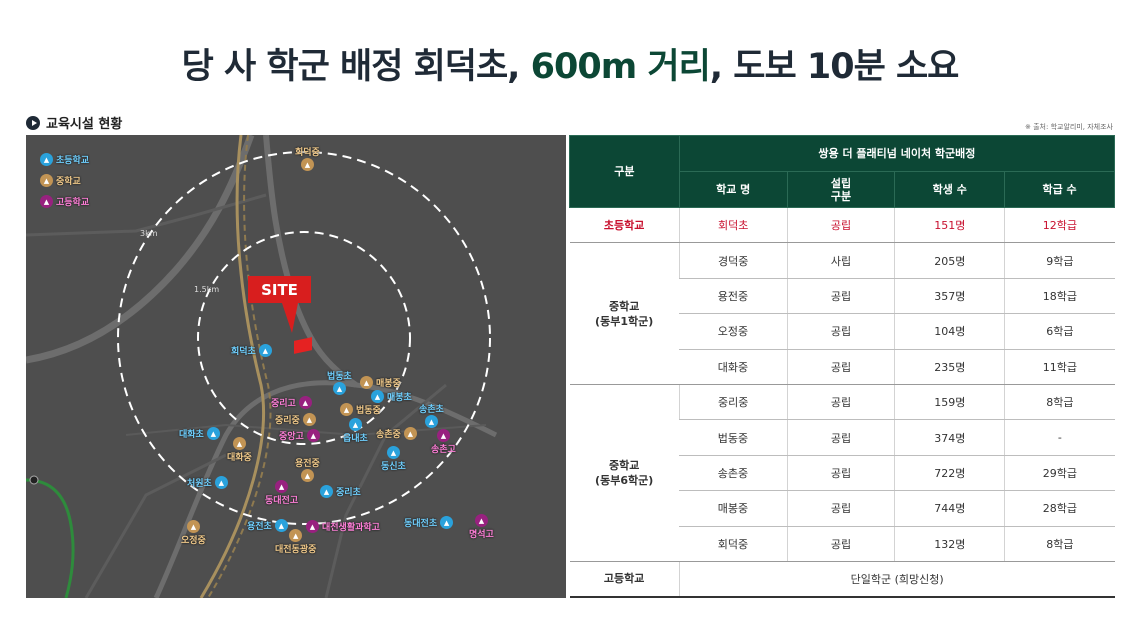 This screenshot has width=1140, height=625. Describe the element at coordinates (949, 225) in the screenshot. I see `cell-students: 151명` at that location.